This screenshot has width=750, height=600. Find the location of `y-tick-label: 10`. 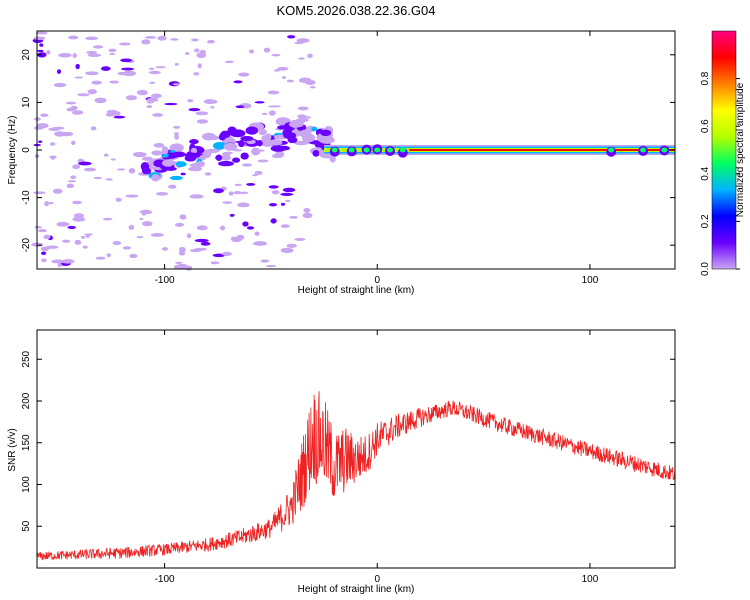

y-tick-label: 10 is located at coordinates (26, 102).